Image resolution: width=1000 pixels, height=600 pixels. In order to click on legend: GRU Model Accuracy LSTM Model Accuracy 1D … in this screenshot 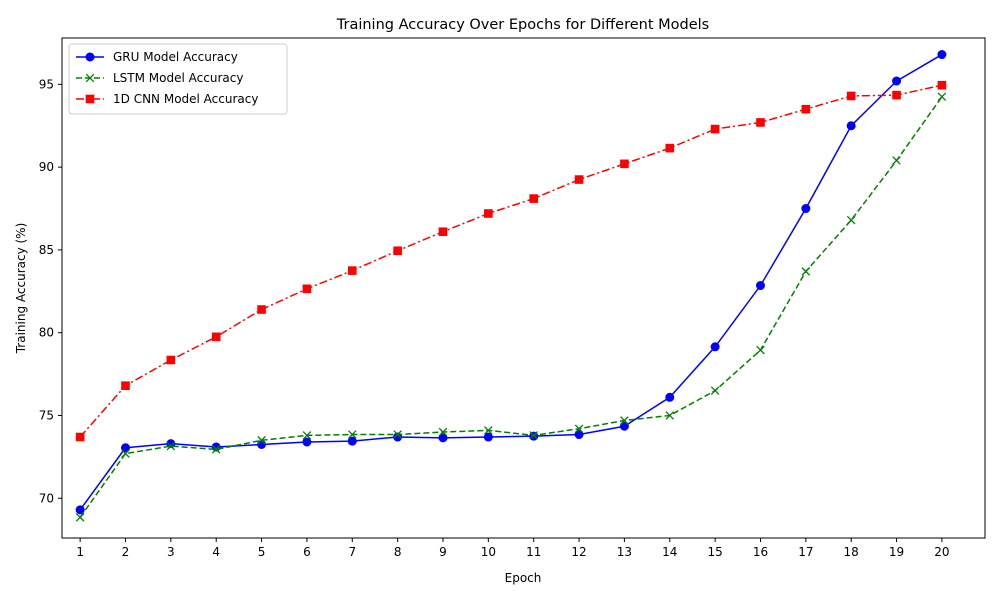, I will do `click(178, 79)`.